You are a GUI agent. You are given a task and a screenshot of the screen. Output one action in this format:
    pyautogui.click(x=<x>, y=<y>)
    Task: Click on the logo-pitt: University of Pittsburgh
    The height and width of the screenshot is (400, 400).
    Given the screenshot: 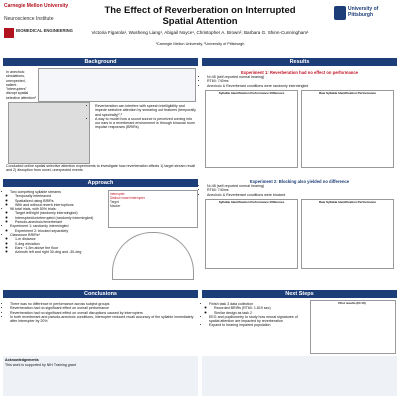 What is the action you would take?
    pyautogui.click(x=363, y=12)
    